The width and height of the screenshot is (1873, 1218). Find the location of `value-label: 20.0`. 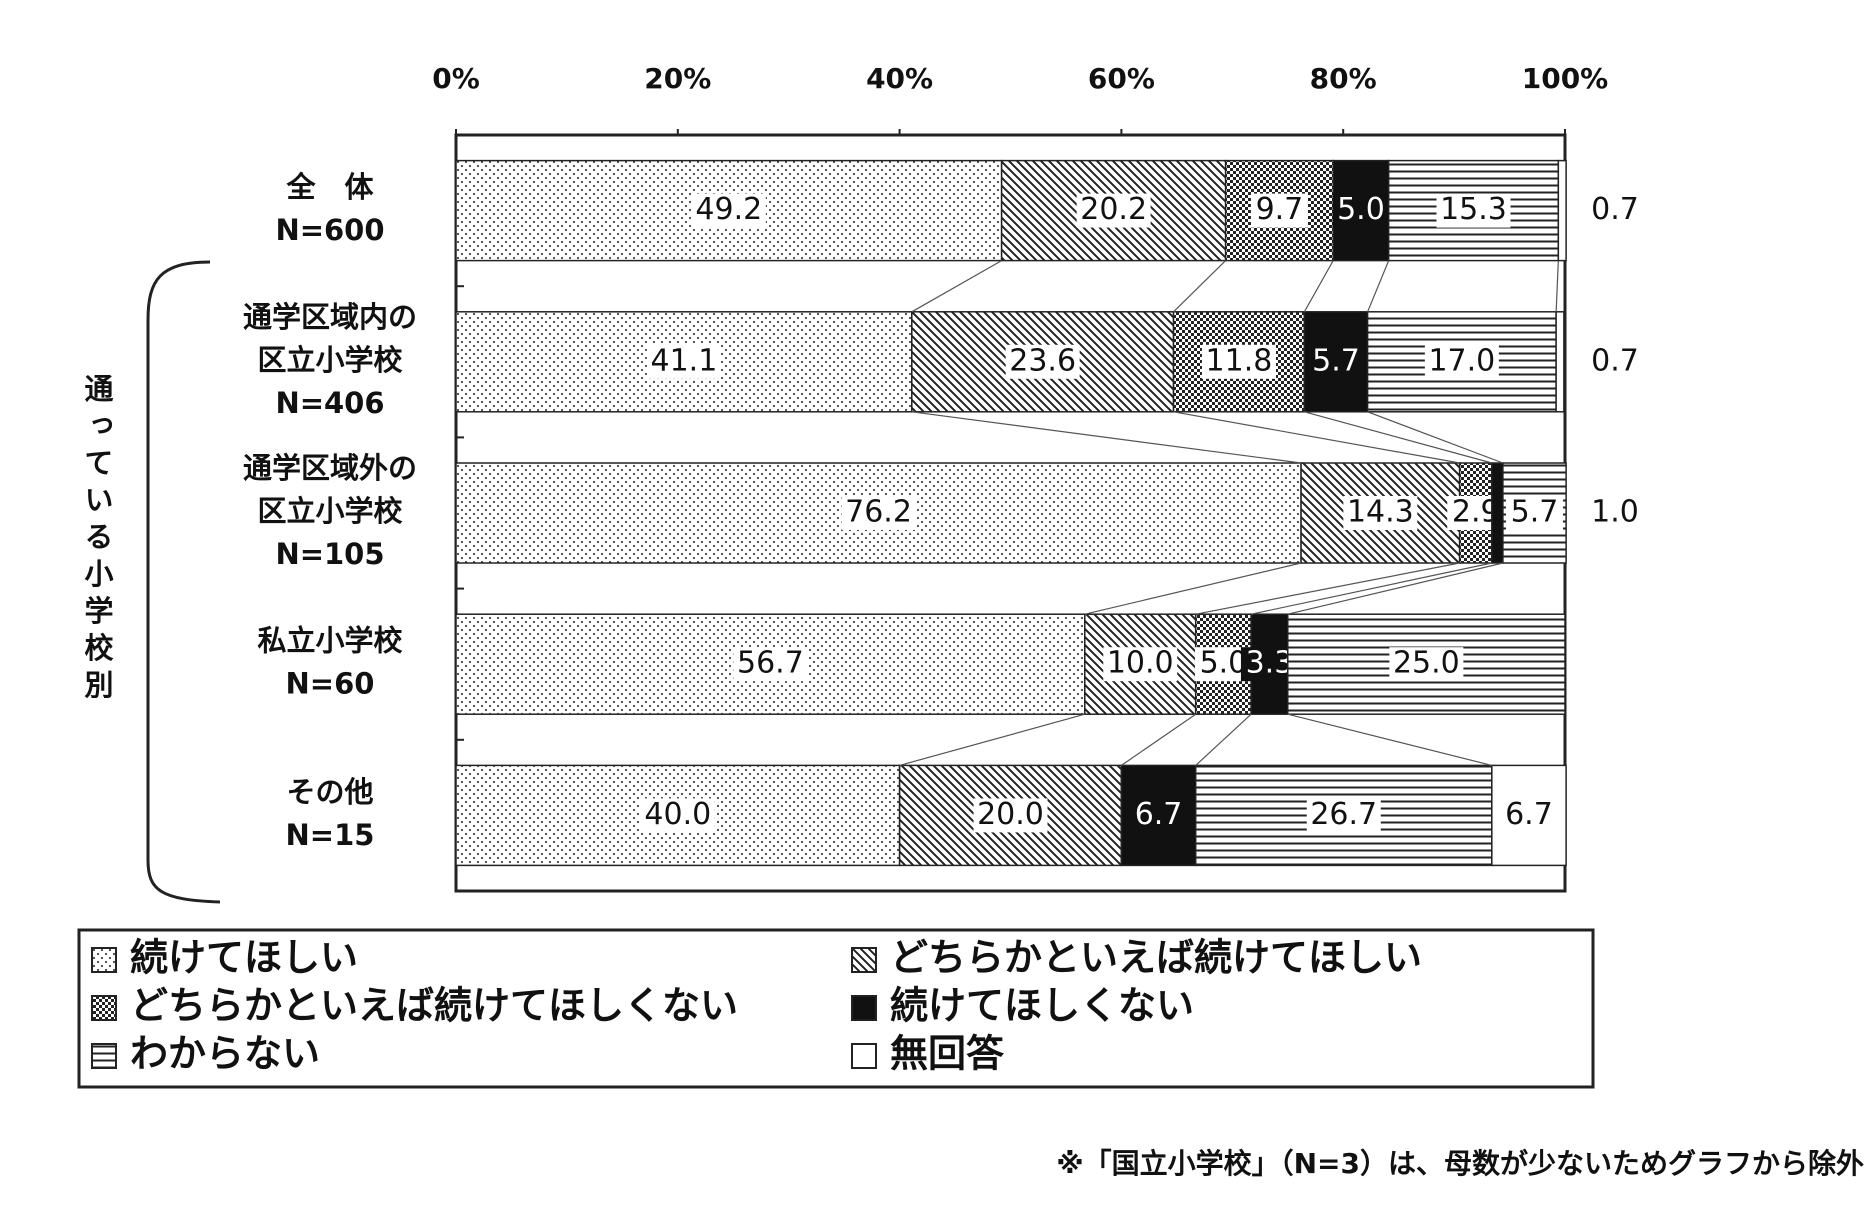

value-label: 20.0 is located at coordinates (1010, 814).